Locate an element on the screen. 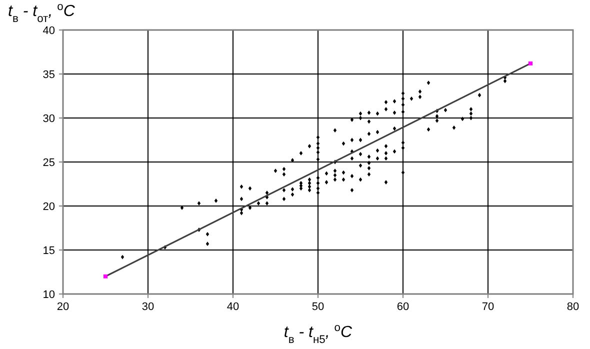 The width and height of the screenshot is (590, 349). y-tick-label: 20 is located at coordinates (48, 207).